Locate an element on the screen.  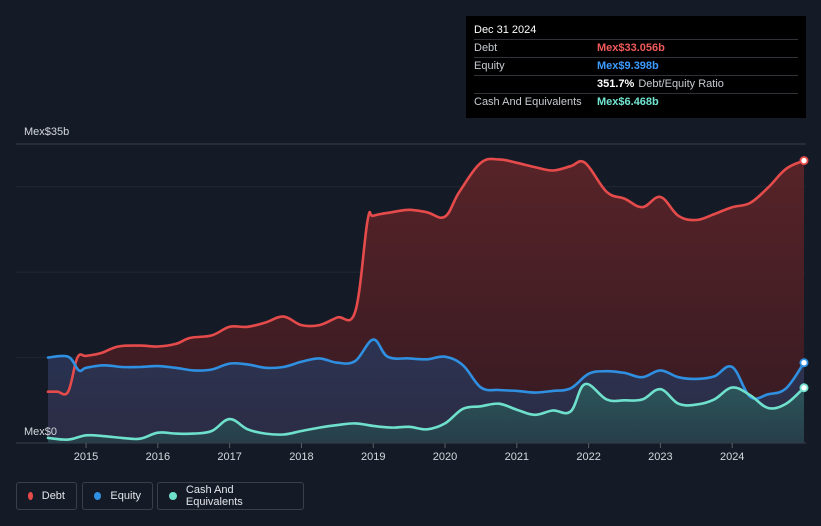
cash-area is located at coordinates (426, 413).